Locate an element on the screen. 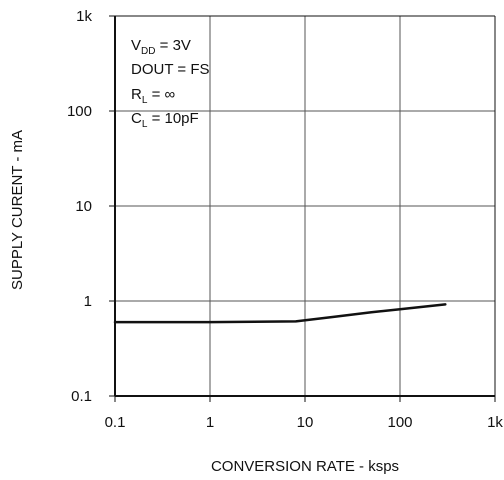  annotation-rl-sub: L is located at coordinates (145, 100).